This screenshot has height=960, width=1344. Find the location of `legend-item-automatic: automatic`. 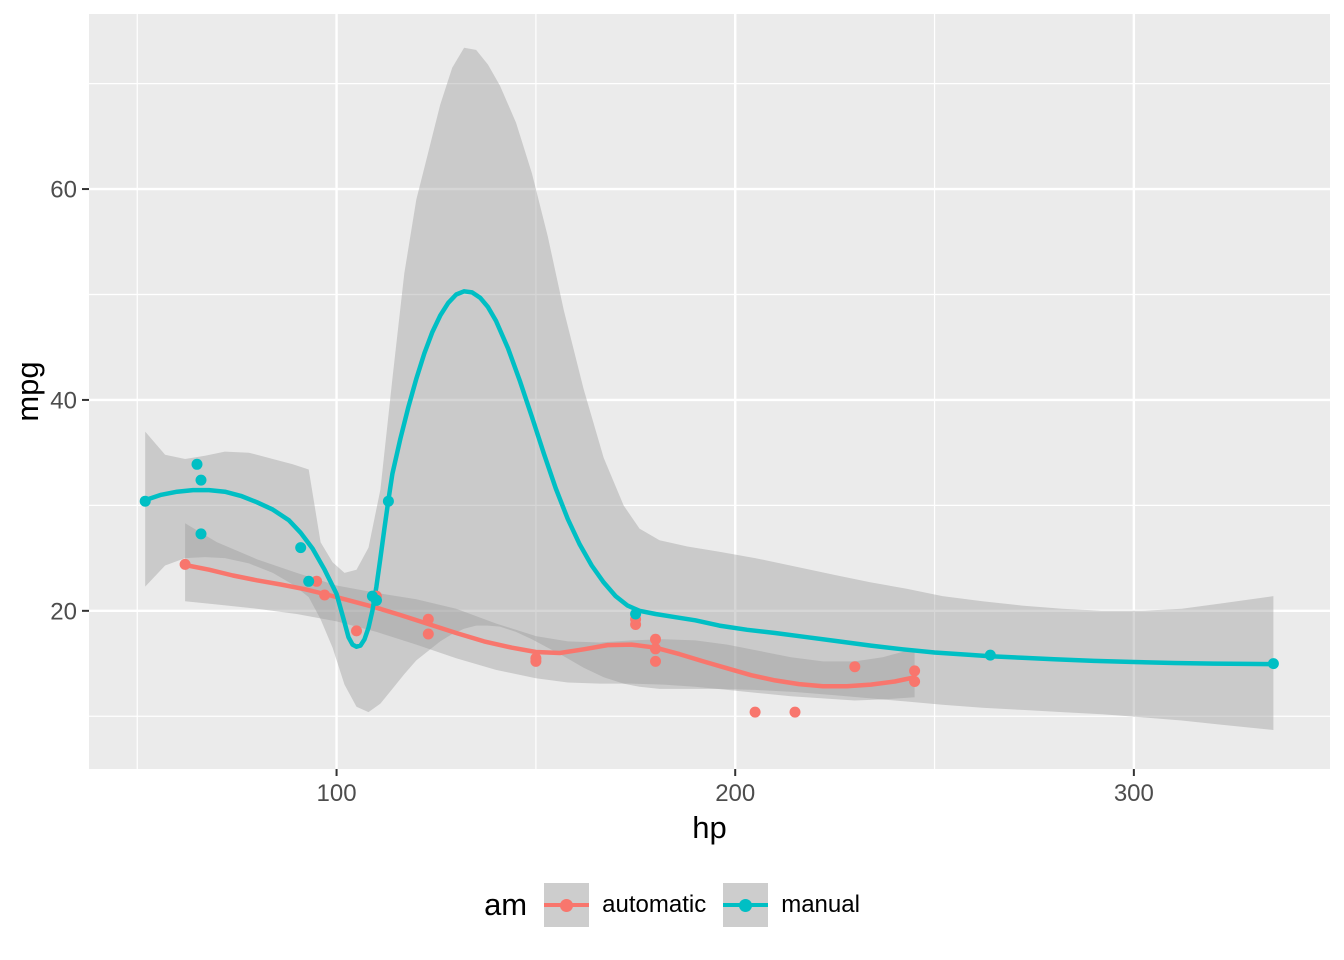

legend-item-automatic: automatic is located at coordinates (625, 905).